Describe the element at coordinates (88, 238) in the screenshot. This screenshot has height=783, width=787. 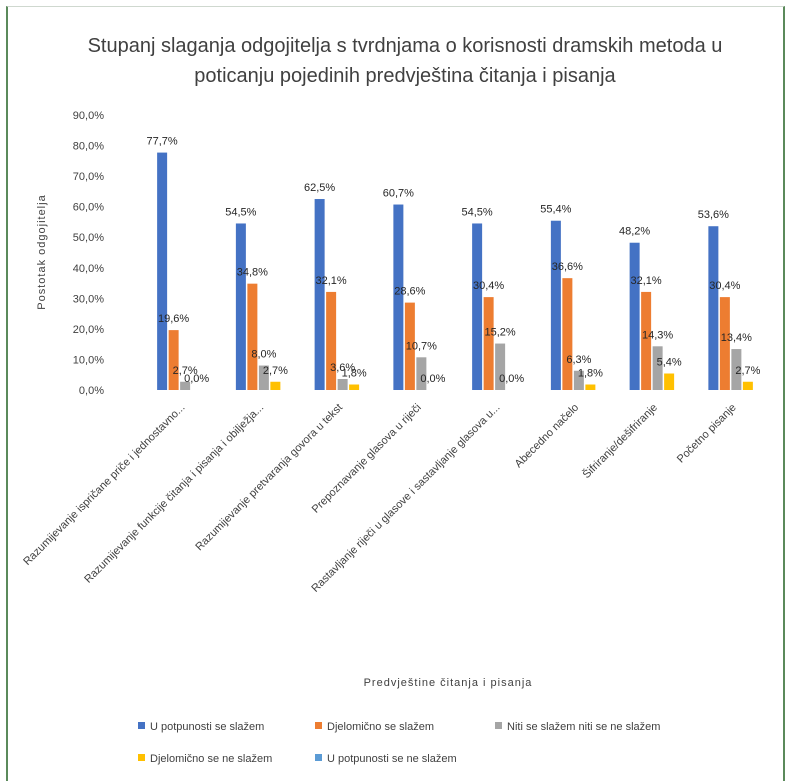
I see `y-tick-label: 50,0%` at that location.